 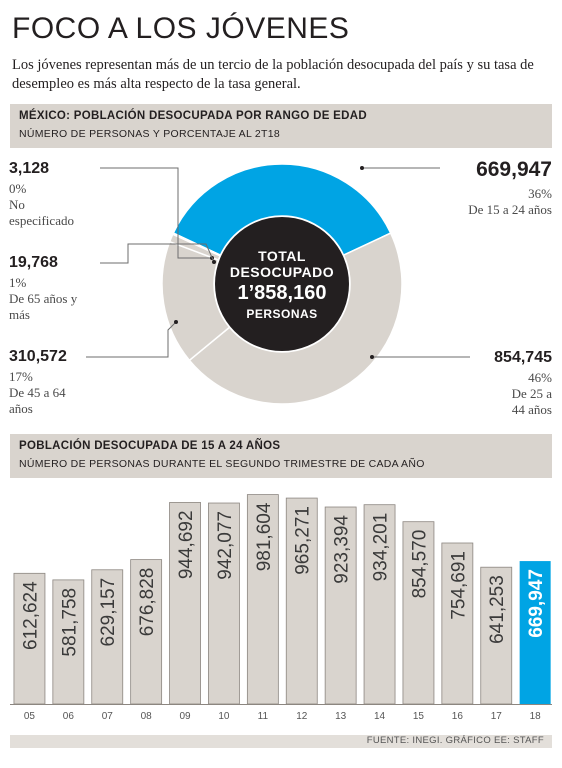 What do you see at coordinates (497, 609) in the screenshot?
I see `bar-value-label: 641,253` at bounding box center [497, 609].